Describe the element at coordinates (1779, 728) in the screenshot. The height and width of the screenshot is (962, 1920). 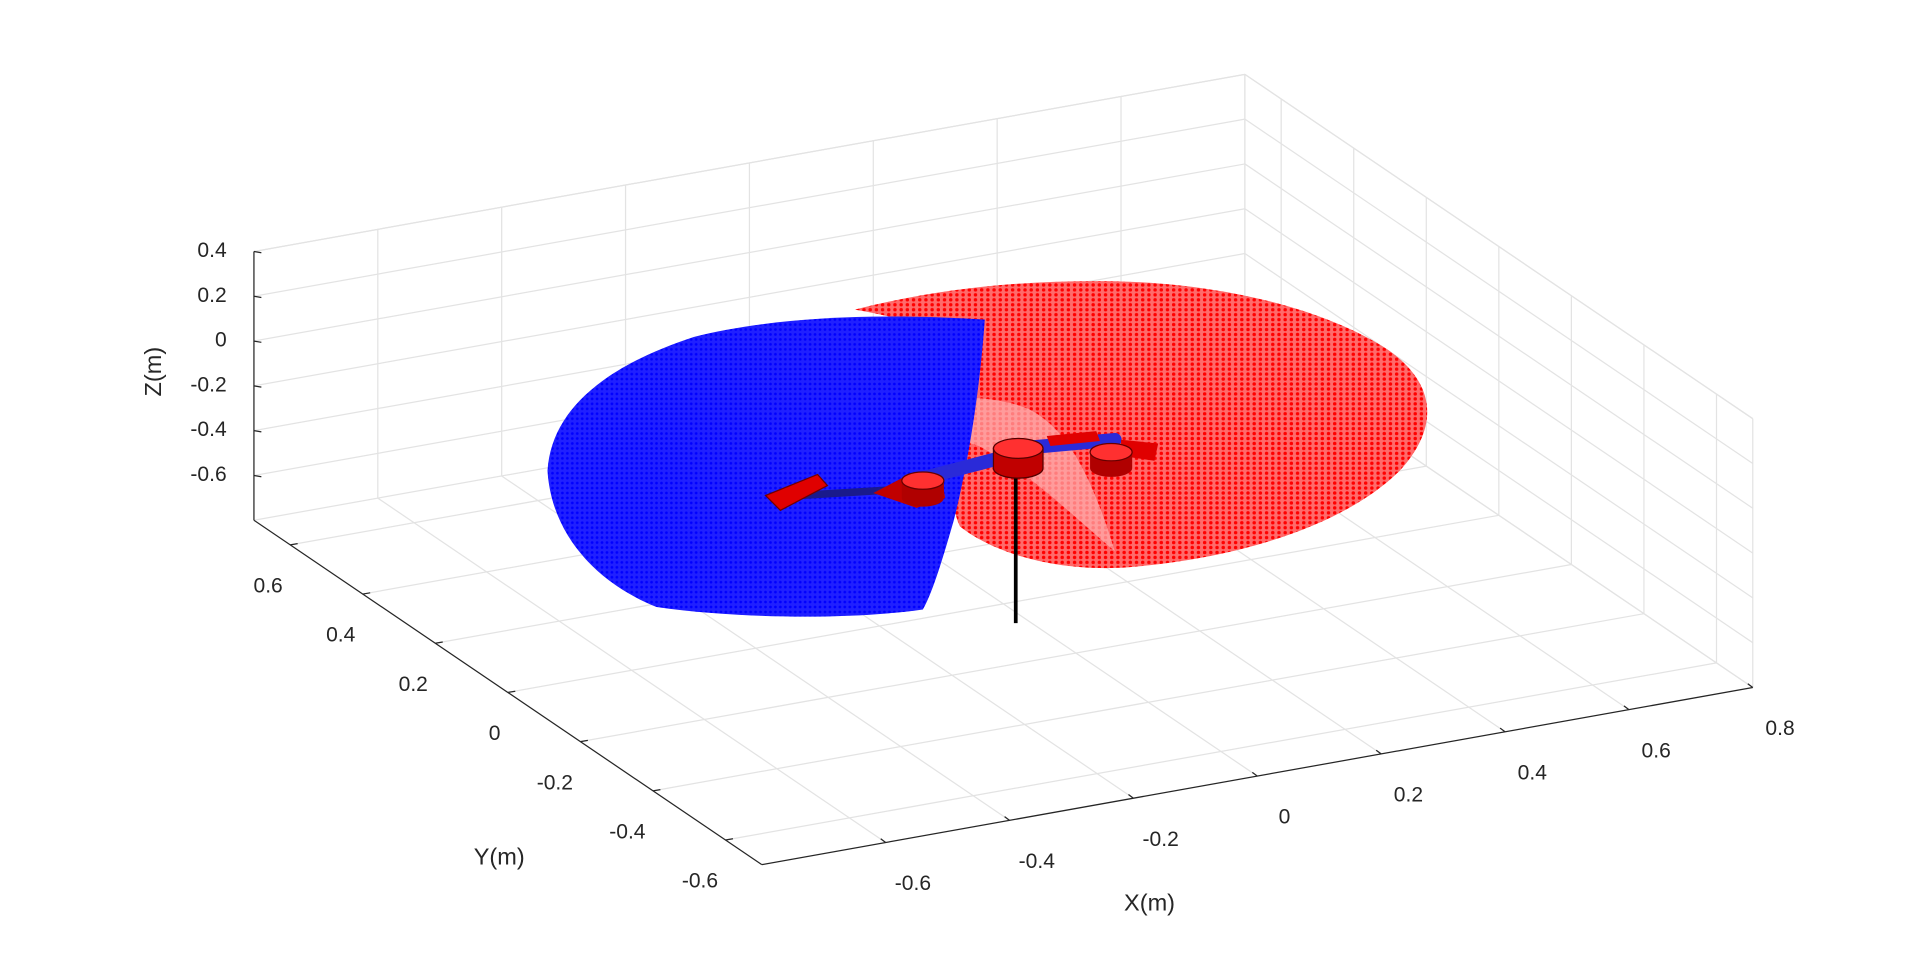
I see `x-tick-label: 0.8` at that location.